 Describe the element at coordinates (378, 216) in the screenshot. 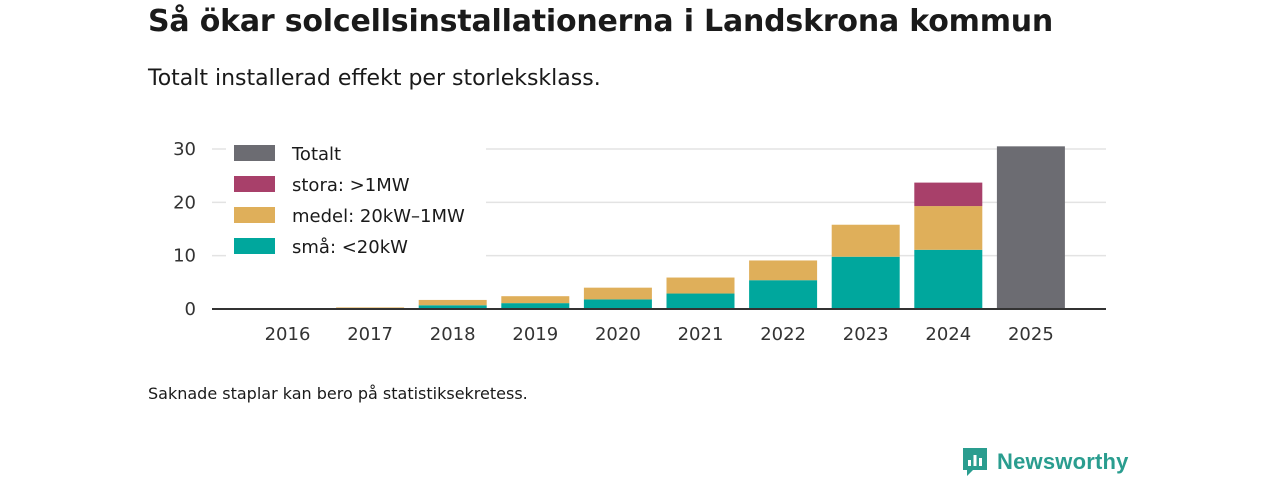

I see `legend-label-medium: medel: 20kW–1MW` at that location.